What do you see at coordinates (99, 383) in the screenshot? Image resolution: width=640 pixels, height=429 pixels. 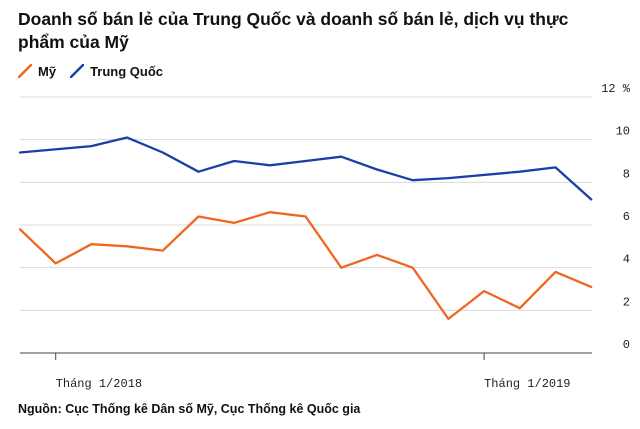 I see `x-tick-label-2018-01: Tháng 1/2018` at bounding box center [99, 383].